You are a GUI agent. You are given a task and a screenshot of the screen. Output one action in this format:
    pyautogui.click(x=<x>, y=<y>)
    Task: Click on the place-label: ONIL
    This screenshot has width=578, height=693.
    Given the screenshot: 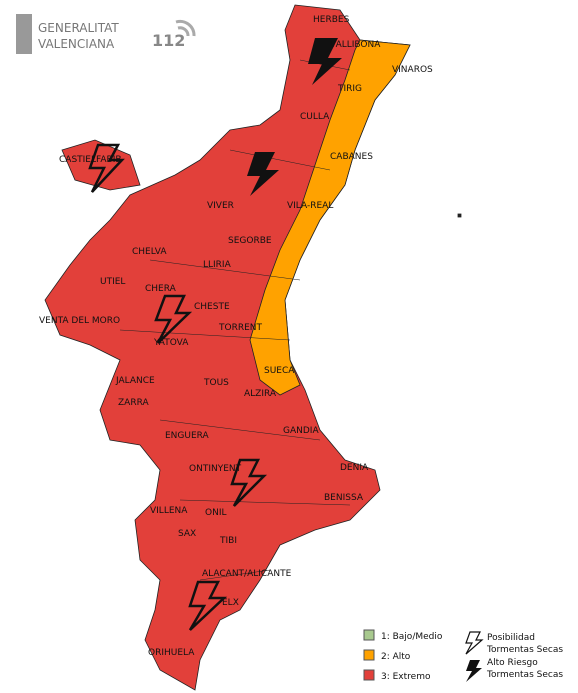 What is the action you would take?
    pyautogui.click(x=216, y=513)
    